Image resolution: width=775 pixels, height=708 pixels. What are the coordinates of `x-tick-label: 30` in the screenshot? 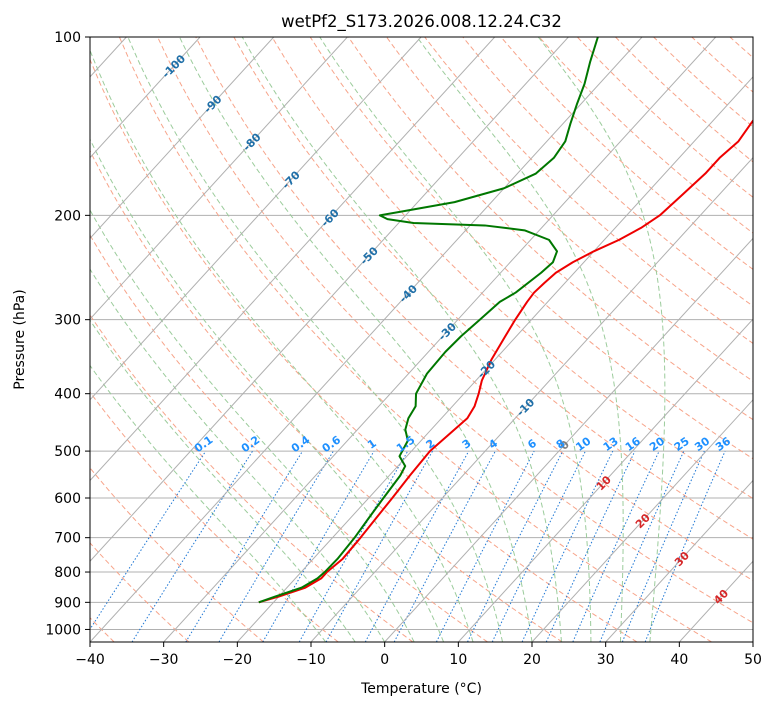 It's located at (606, 660).